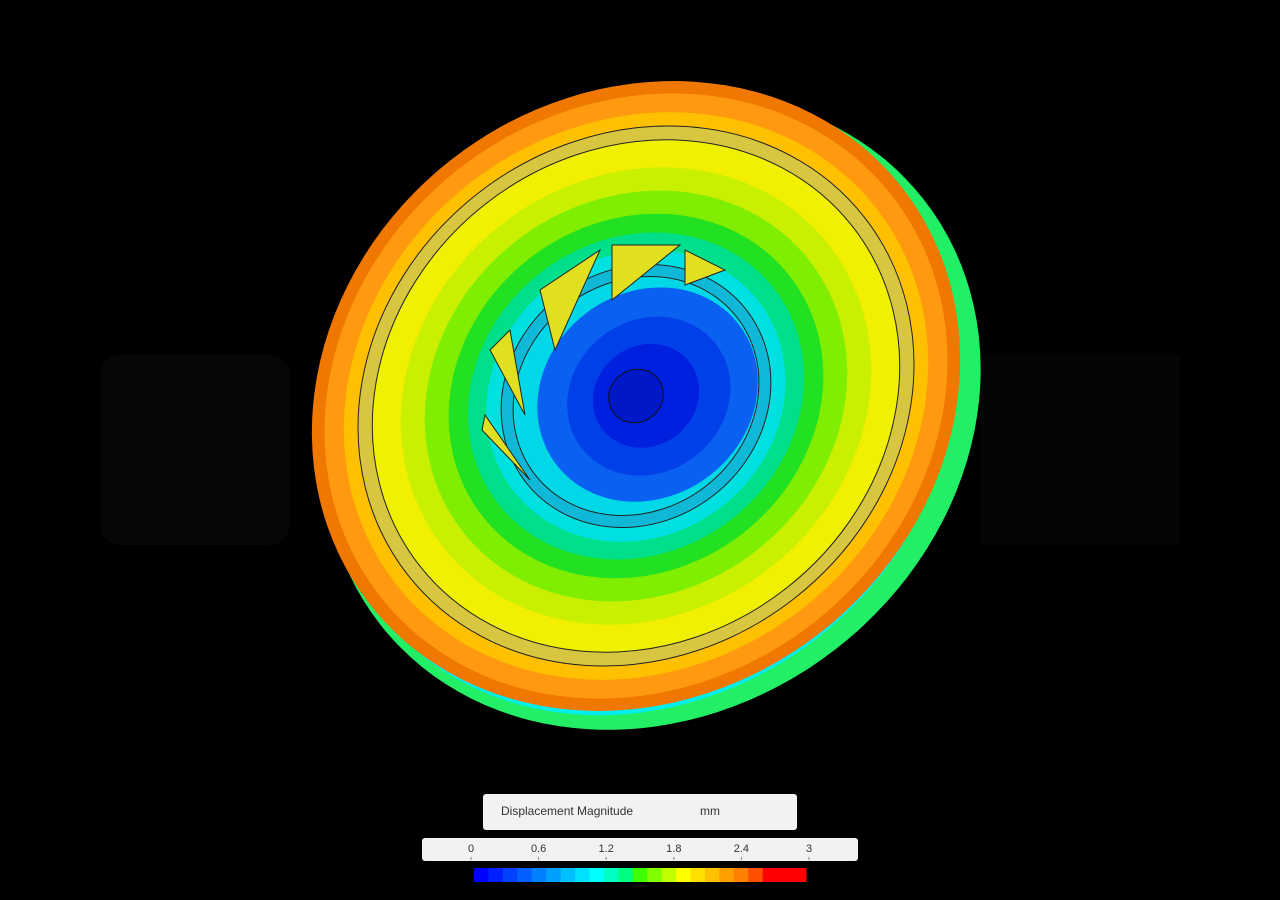 Image resolution: width=1280 pixels, height=900 pixels. What do you see at coordinates (741, 849) in the screenshot?
I see `legend-tick-label: 2.4` at bounding box center [741, 849].